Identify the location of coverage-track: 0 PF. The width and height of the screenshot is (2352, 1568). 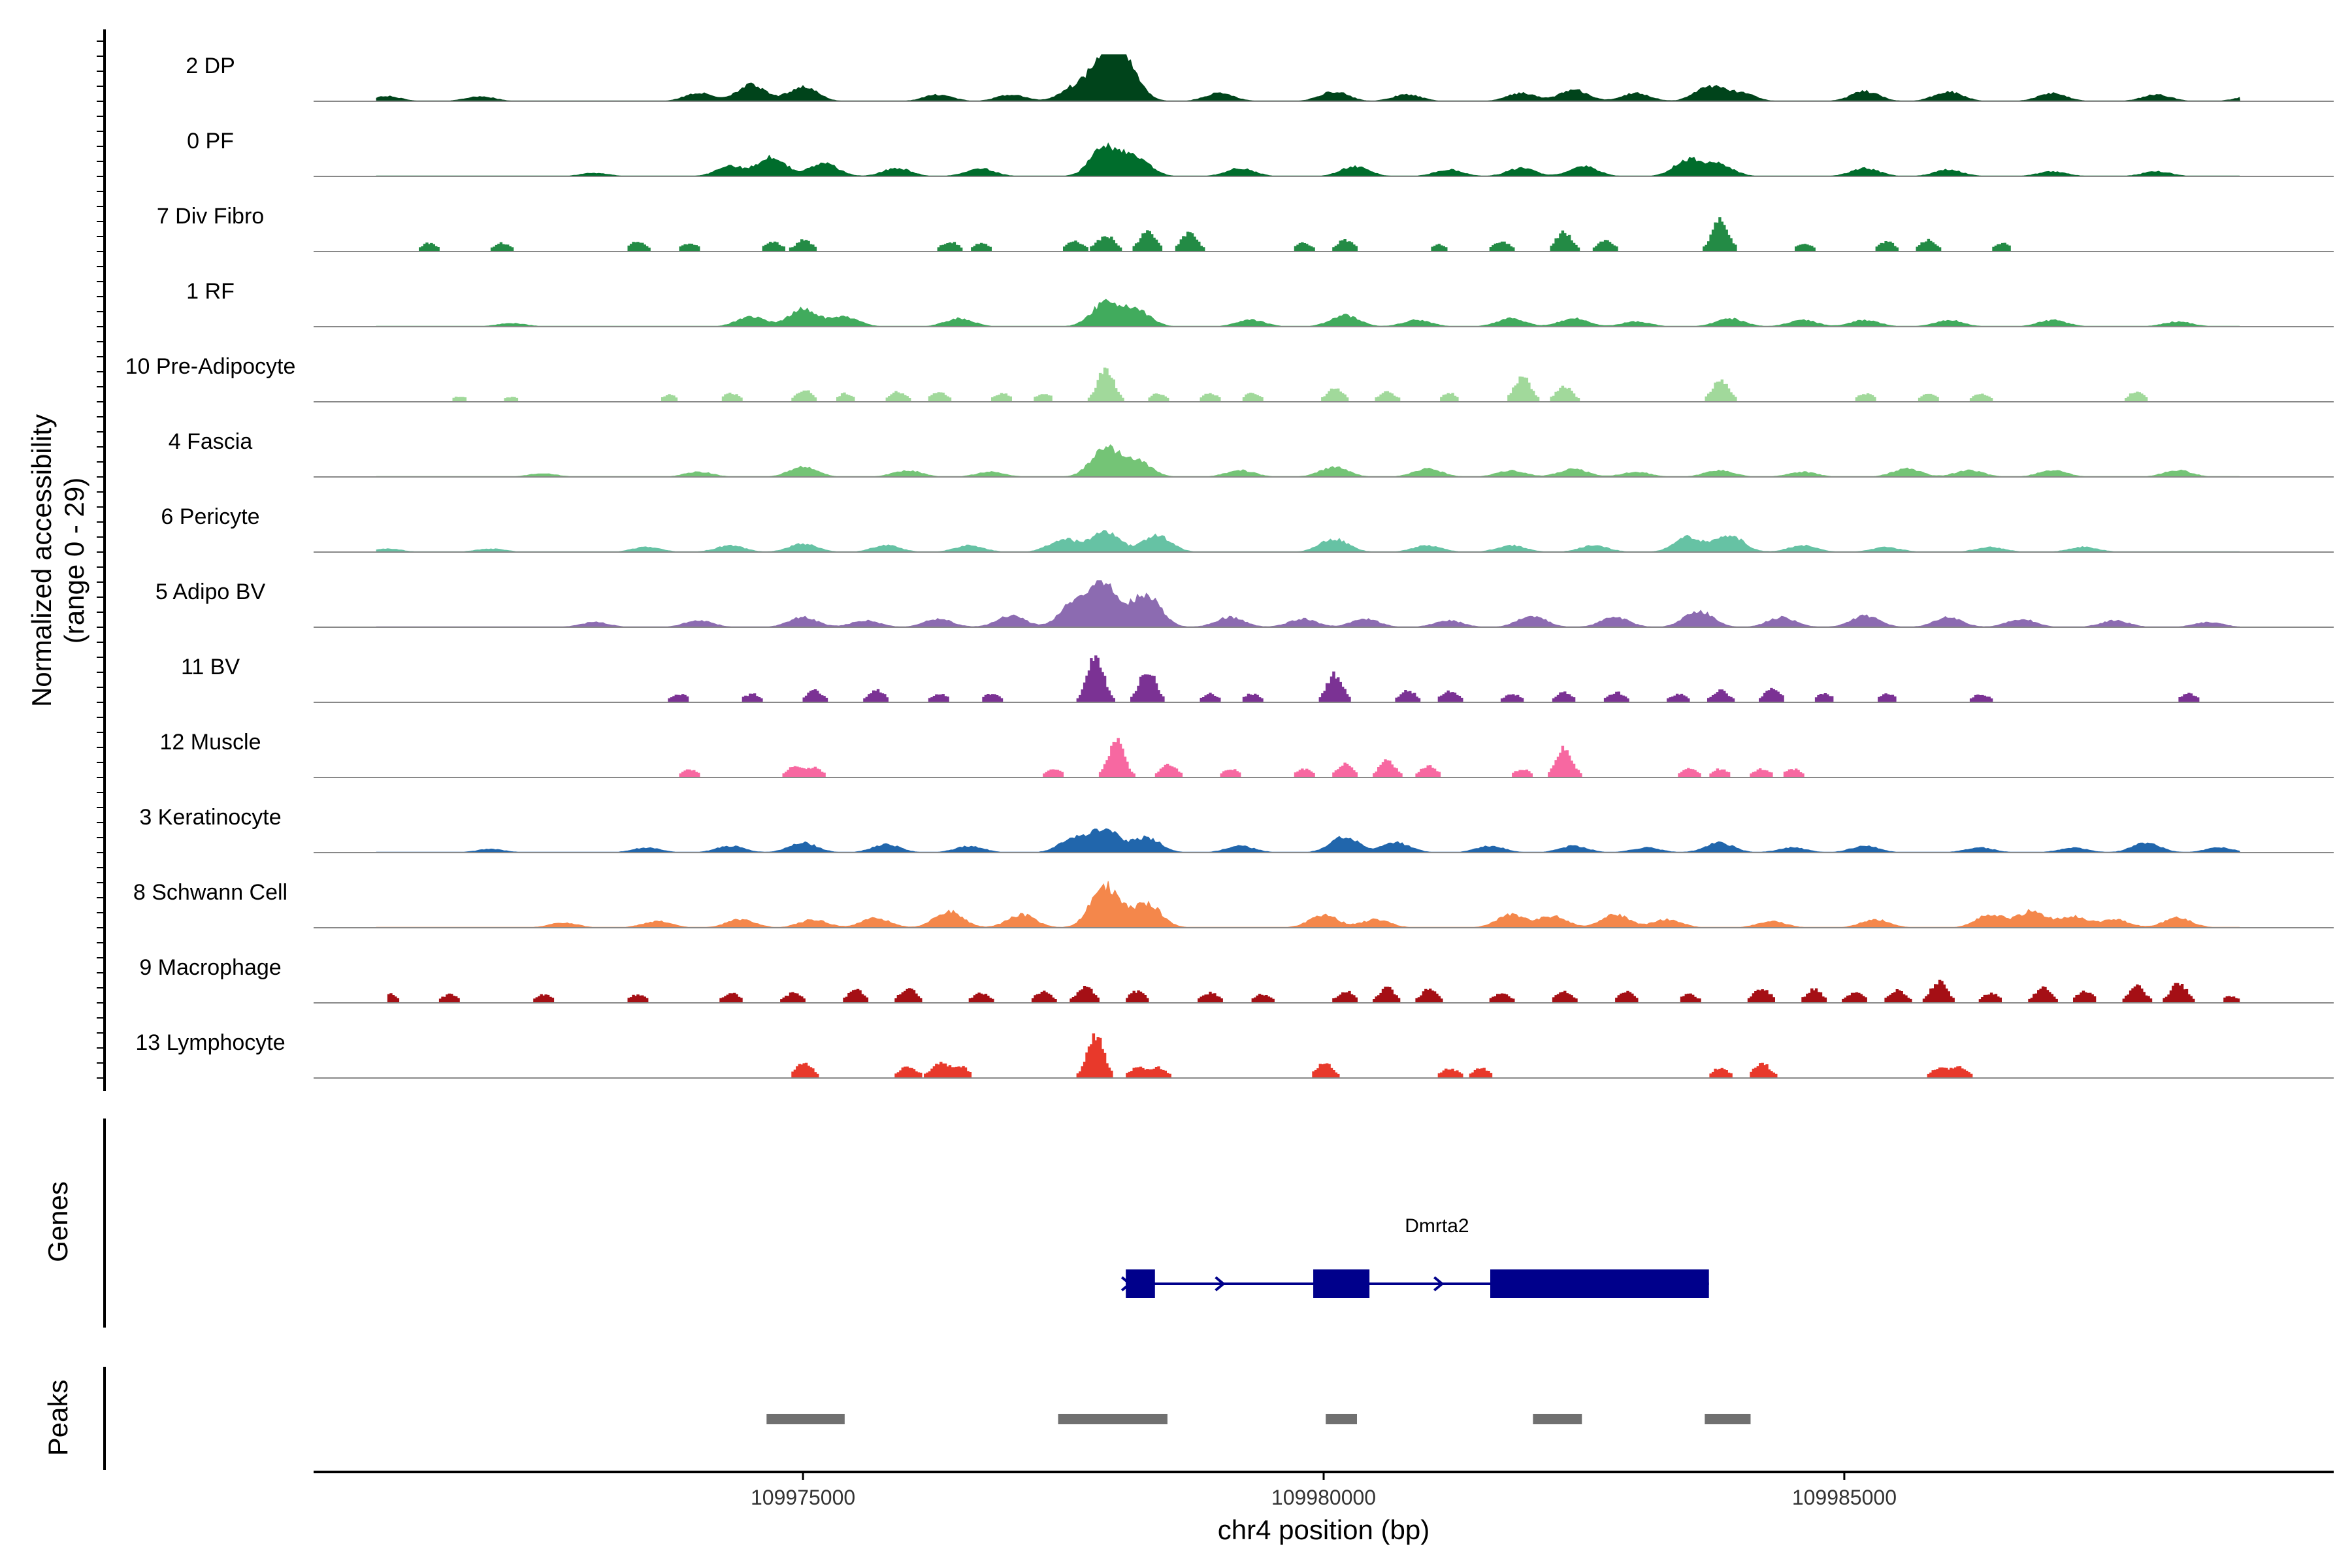
(1260, 153).